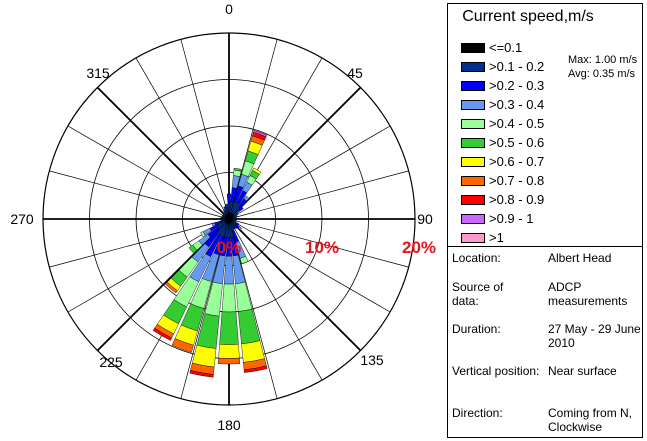  Describe the element at coordinates (372, 360) in the screenshot. I see `direction-label: 135` at that location.